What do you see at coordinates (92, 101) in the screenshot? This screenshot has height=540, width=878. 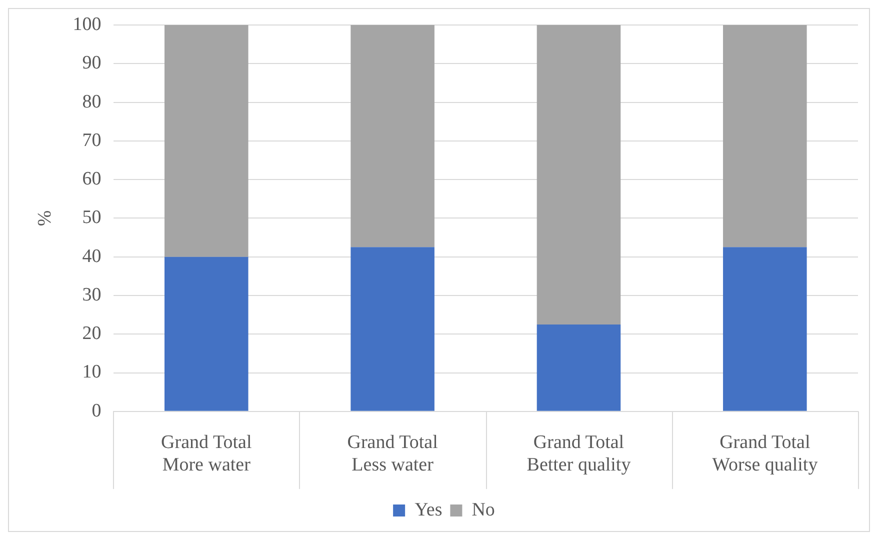 I see `y-tick-label: 80` at bounding box center [92, 101].